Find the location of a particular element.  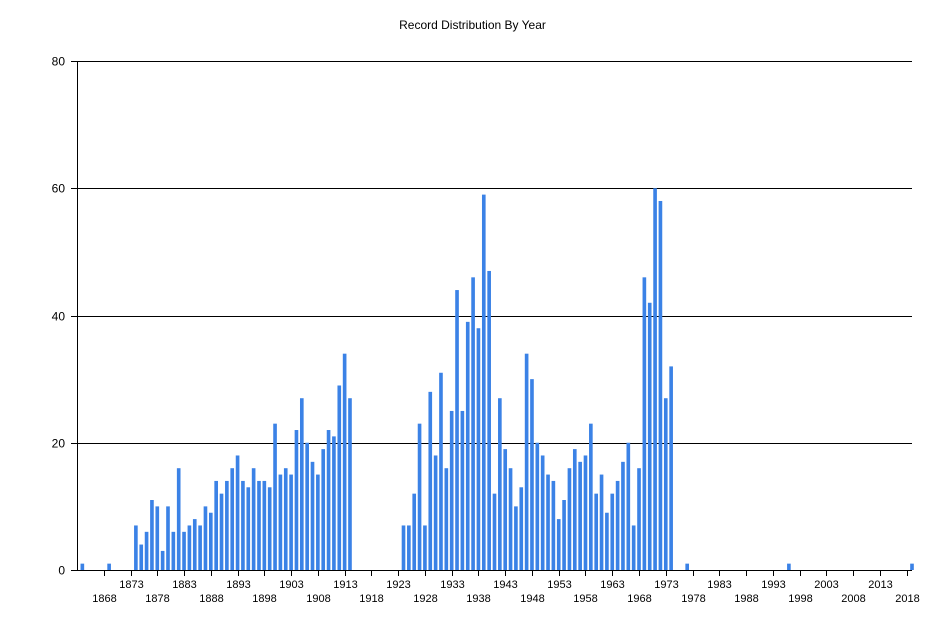

x-tick-label: 1953 is located at coordinates (559, 585).